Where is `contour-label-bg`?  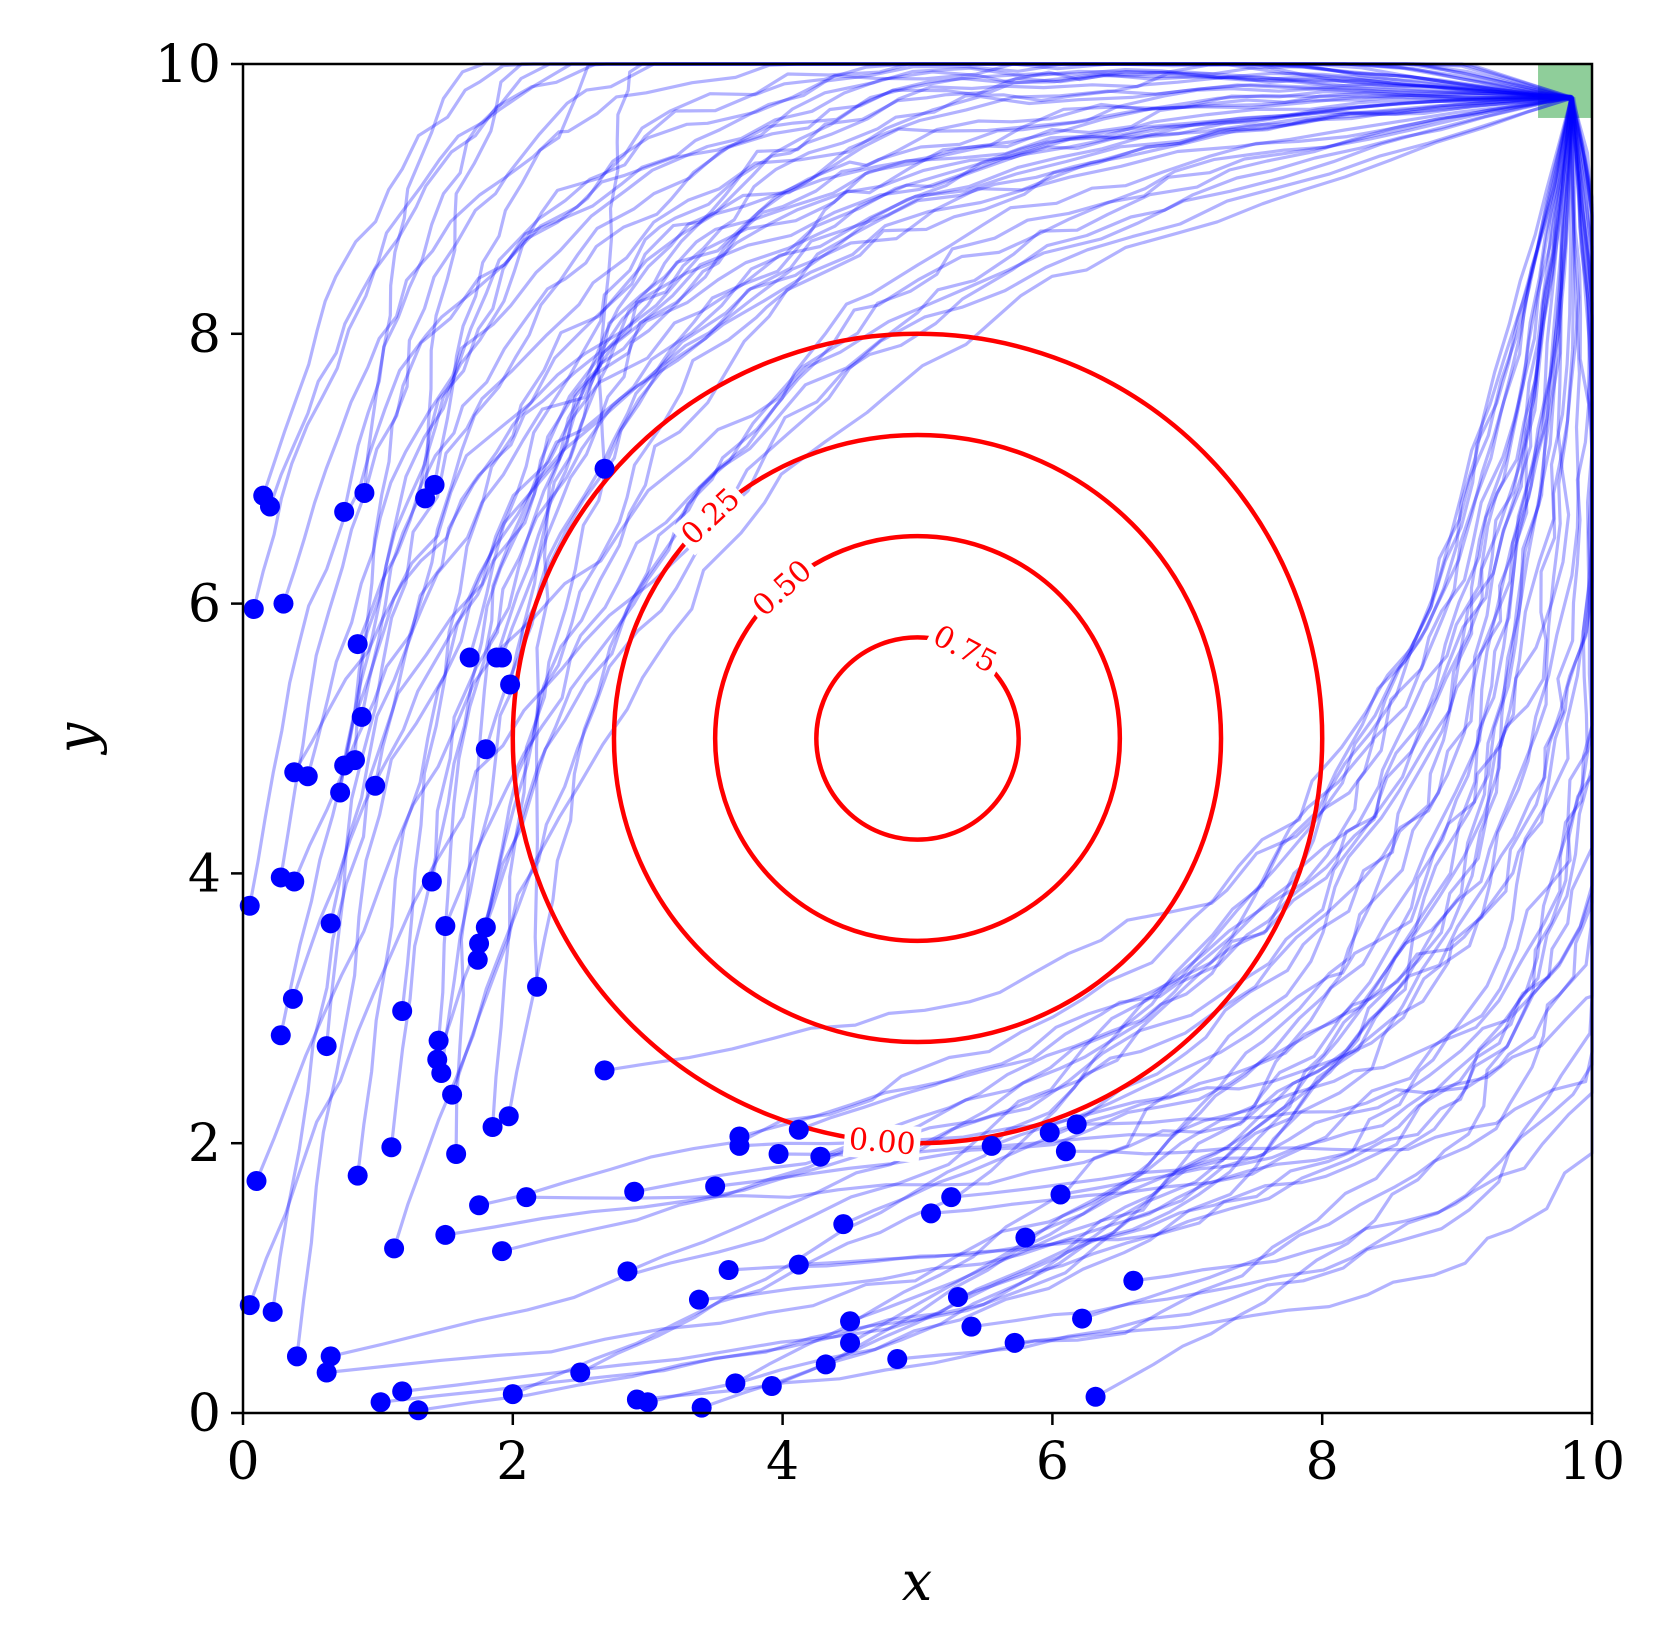 contour-label-bg is located at coordinates (782, 588).